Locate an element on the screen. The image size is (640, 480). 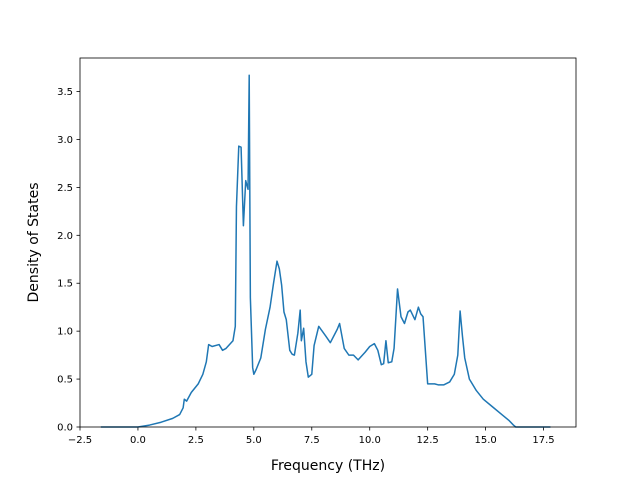
y-tick-label: 0.0 is located at coordinates (65, 428).